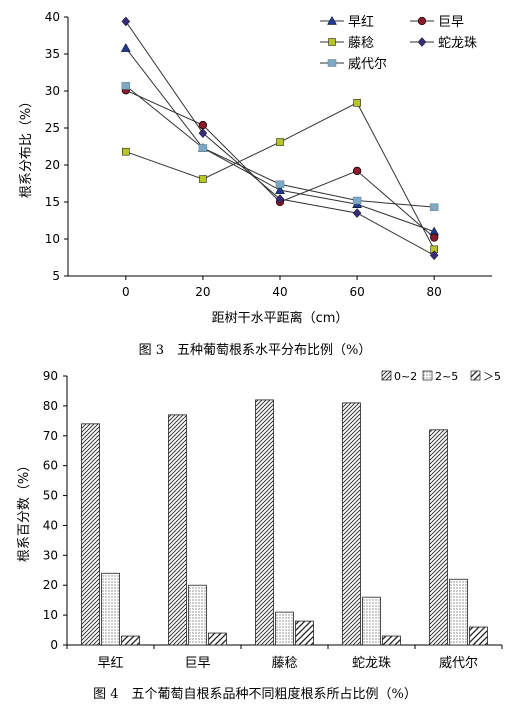 The height and width of the screenshot is (707, 510). What do you see at coordinates (279, 292) in the screenshot?
I see `x-tick-label: 40` at bounding box center [279, 292].